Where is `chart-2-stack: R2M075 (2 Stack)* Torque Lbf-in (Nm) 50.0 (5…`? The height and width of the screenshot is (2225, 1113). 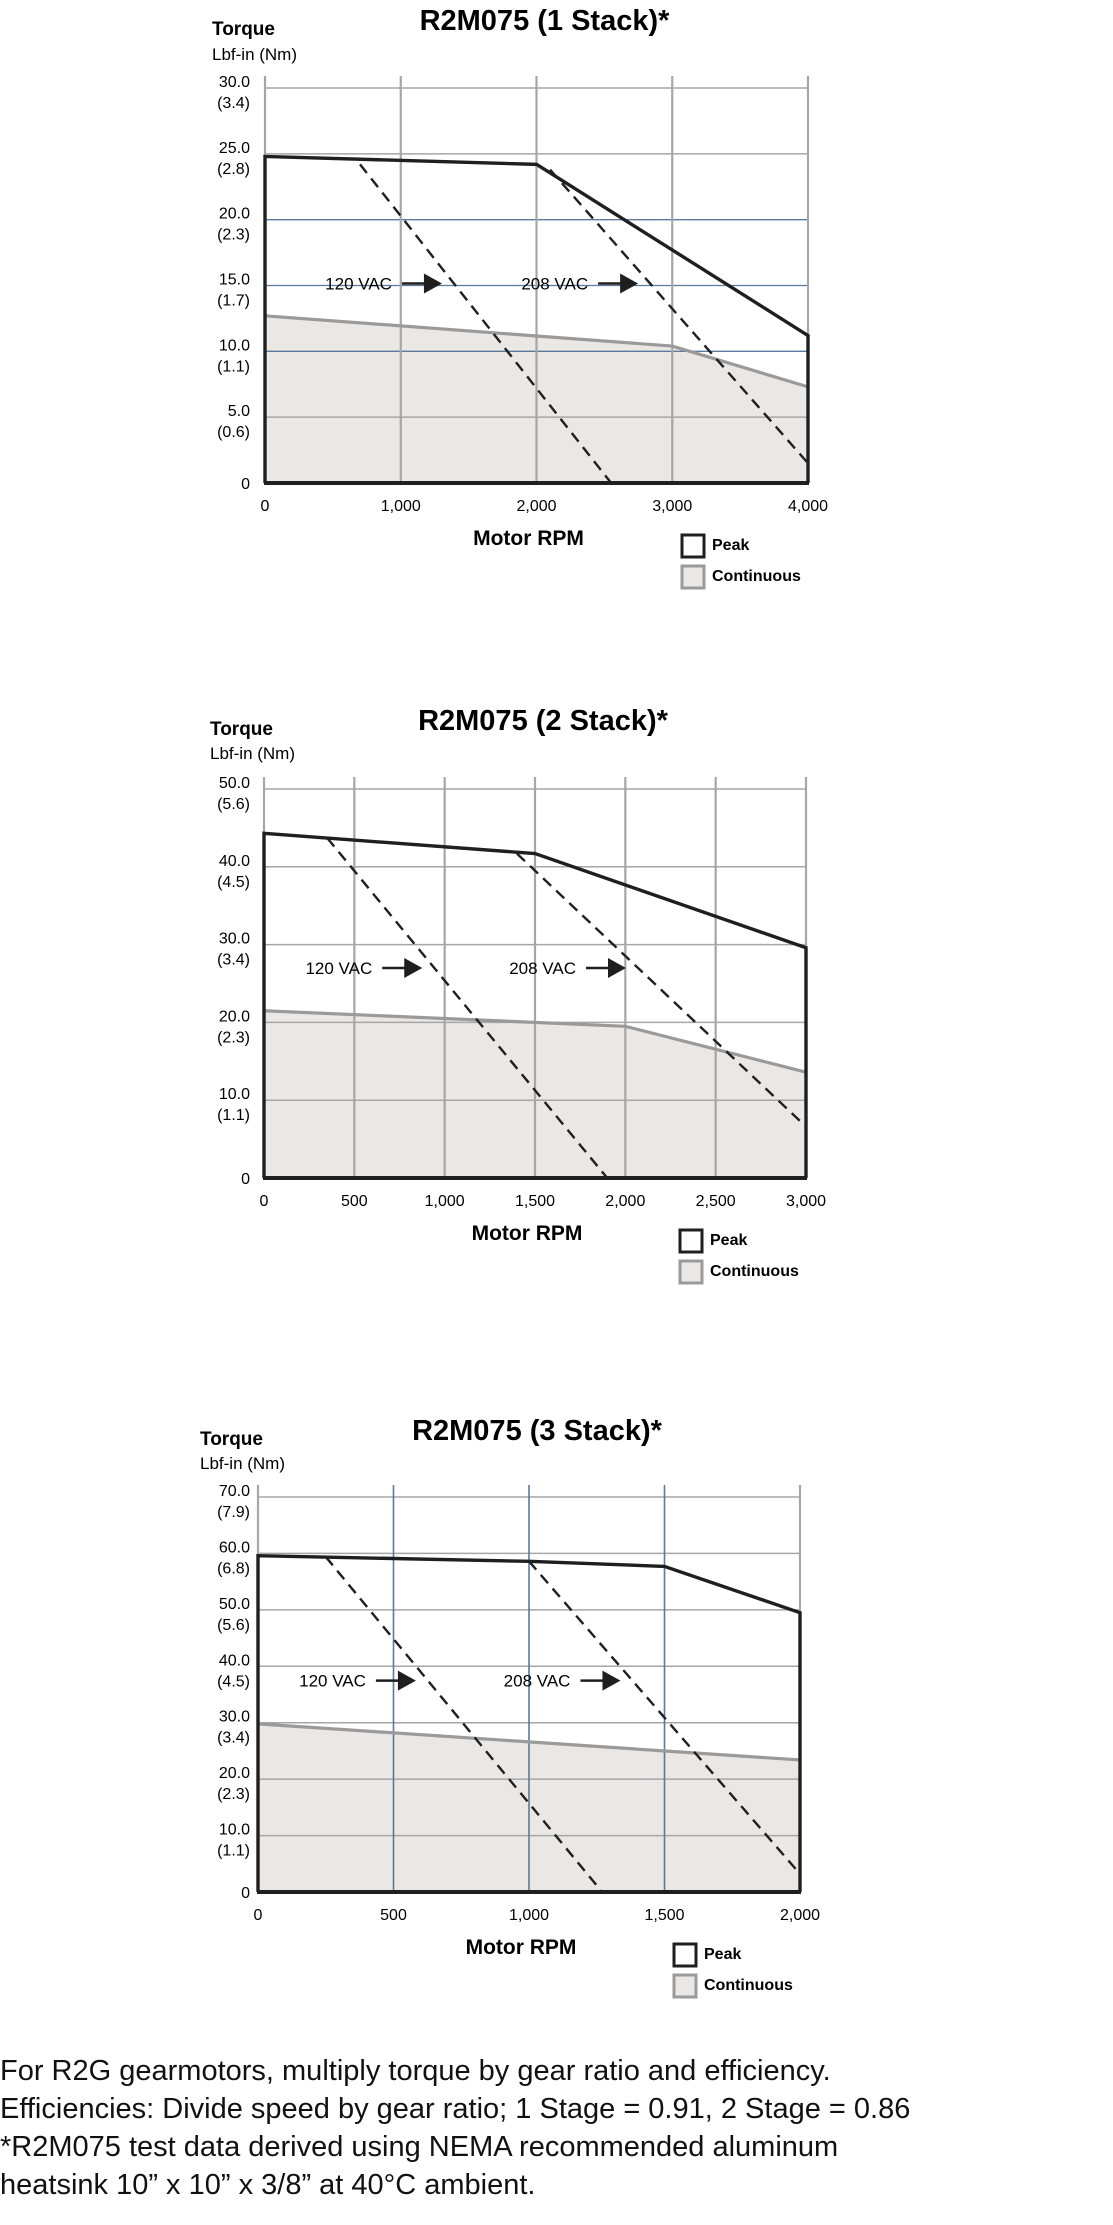 chart-2-stack: R2M075 (2 Stack)* Torque Lbf-in (Nm) 50.0 (5… is located at coordinates (518, 995).